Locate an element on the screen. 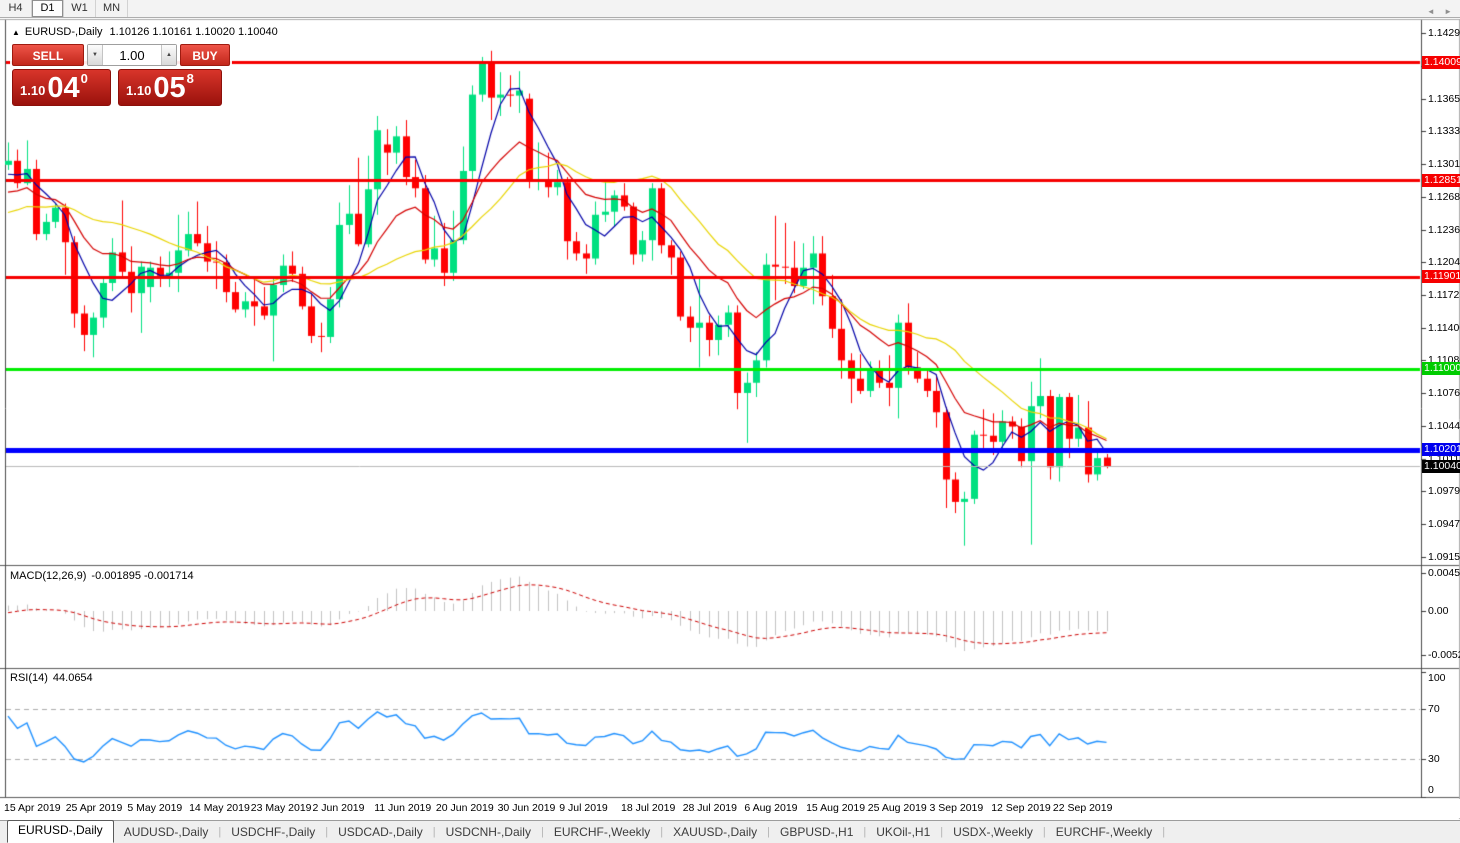  date-label: 20 Jun 2019 is located at coordinates (464, 808).